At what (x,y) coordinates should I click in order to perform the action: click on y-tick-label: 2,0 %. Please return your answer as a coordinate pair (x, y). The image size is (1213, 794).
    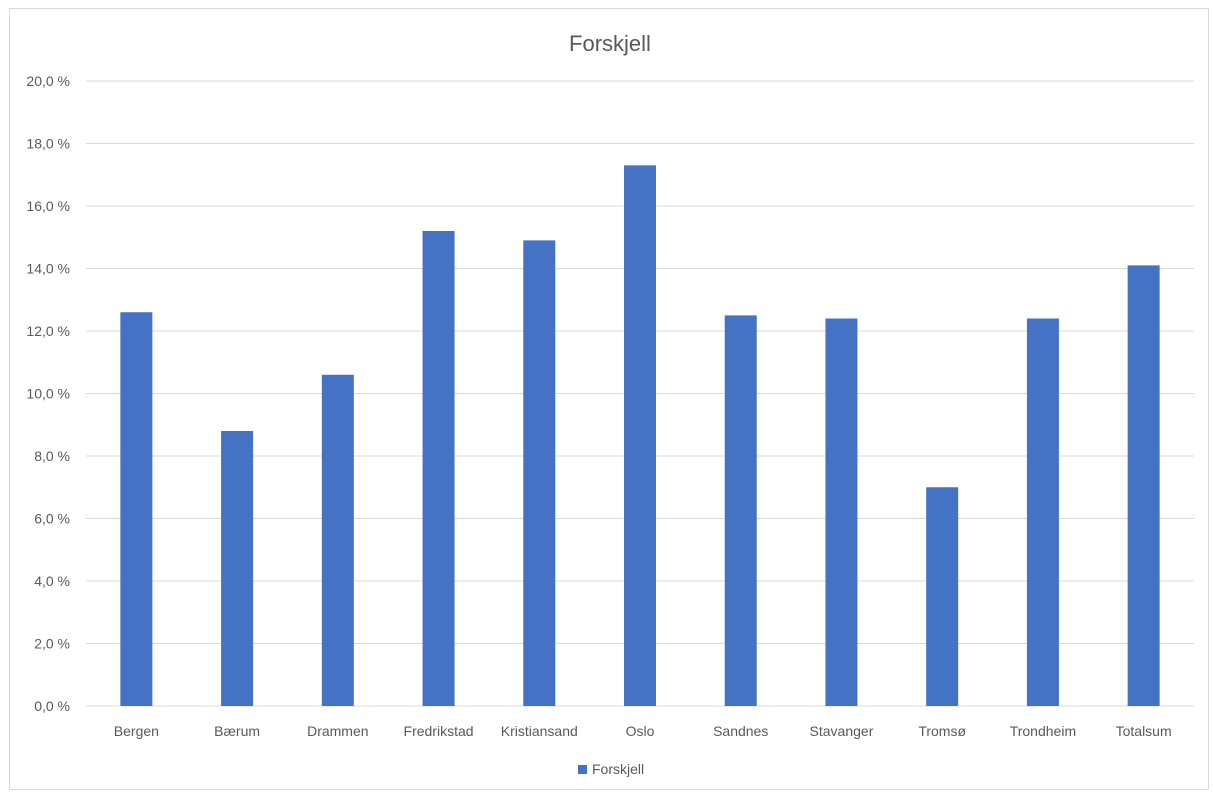
    Looking at the image, I should click on (52, 644).